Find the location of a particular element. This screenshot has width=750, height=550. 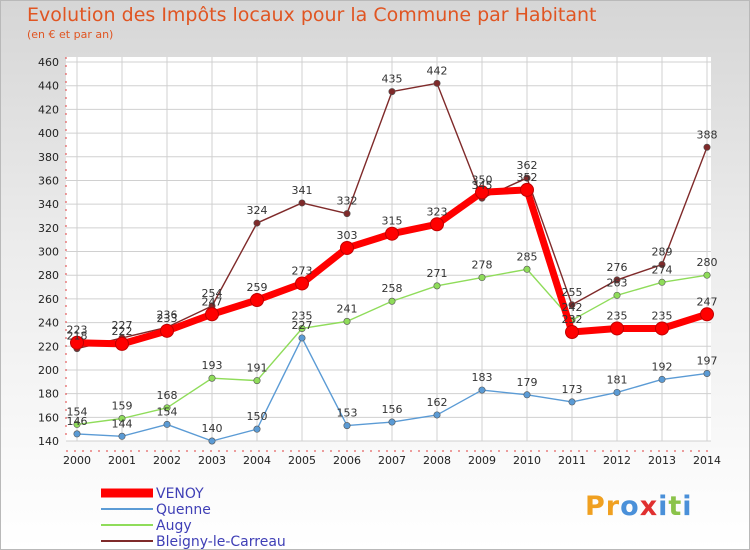

data-label-quenne: 197 is located at coordinates (707, 360).